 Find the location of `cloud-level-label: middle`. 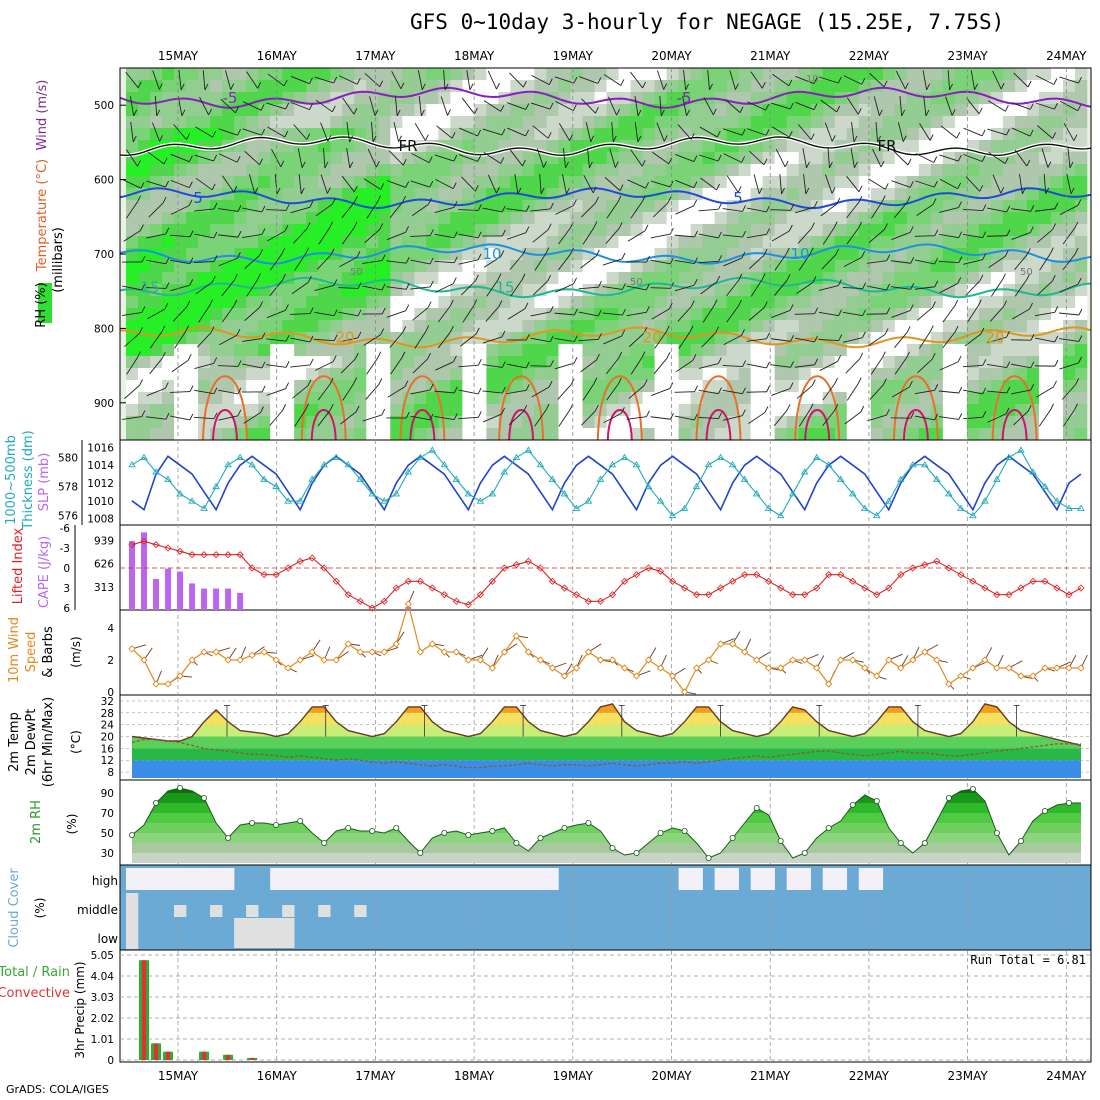

cloud-level-label: middle is located at coordinates (97, 910).